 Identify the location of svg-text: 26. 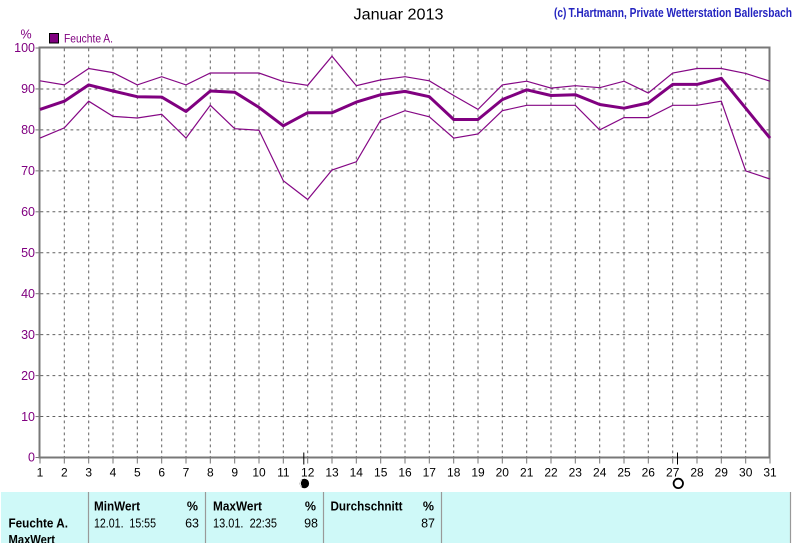
(649, 473).